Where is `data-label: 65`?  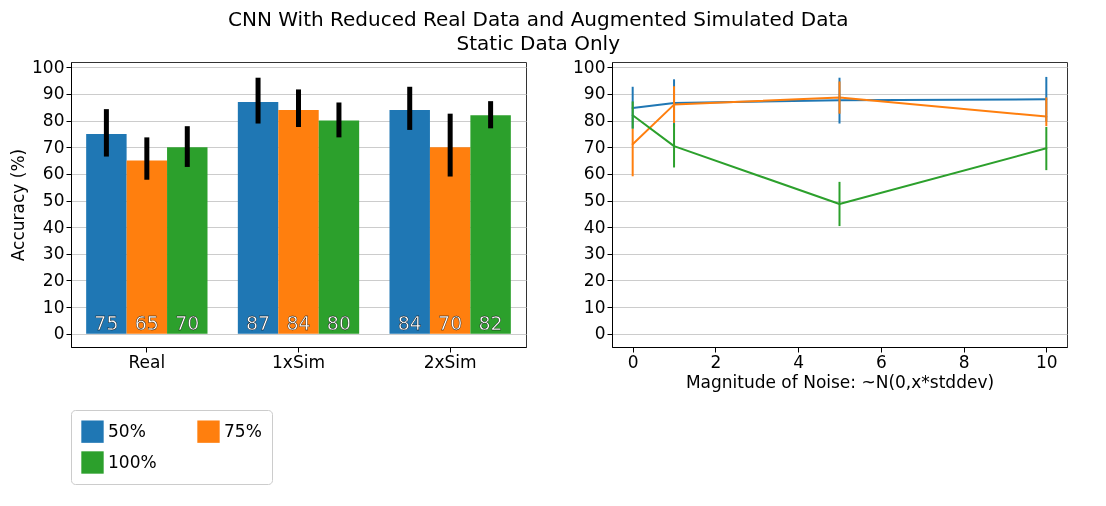 data-label: 65 is located at coordinates (146, 322).